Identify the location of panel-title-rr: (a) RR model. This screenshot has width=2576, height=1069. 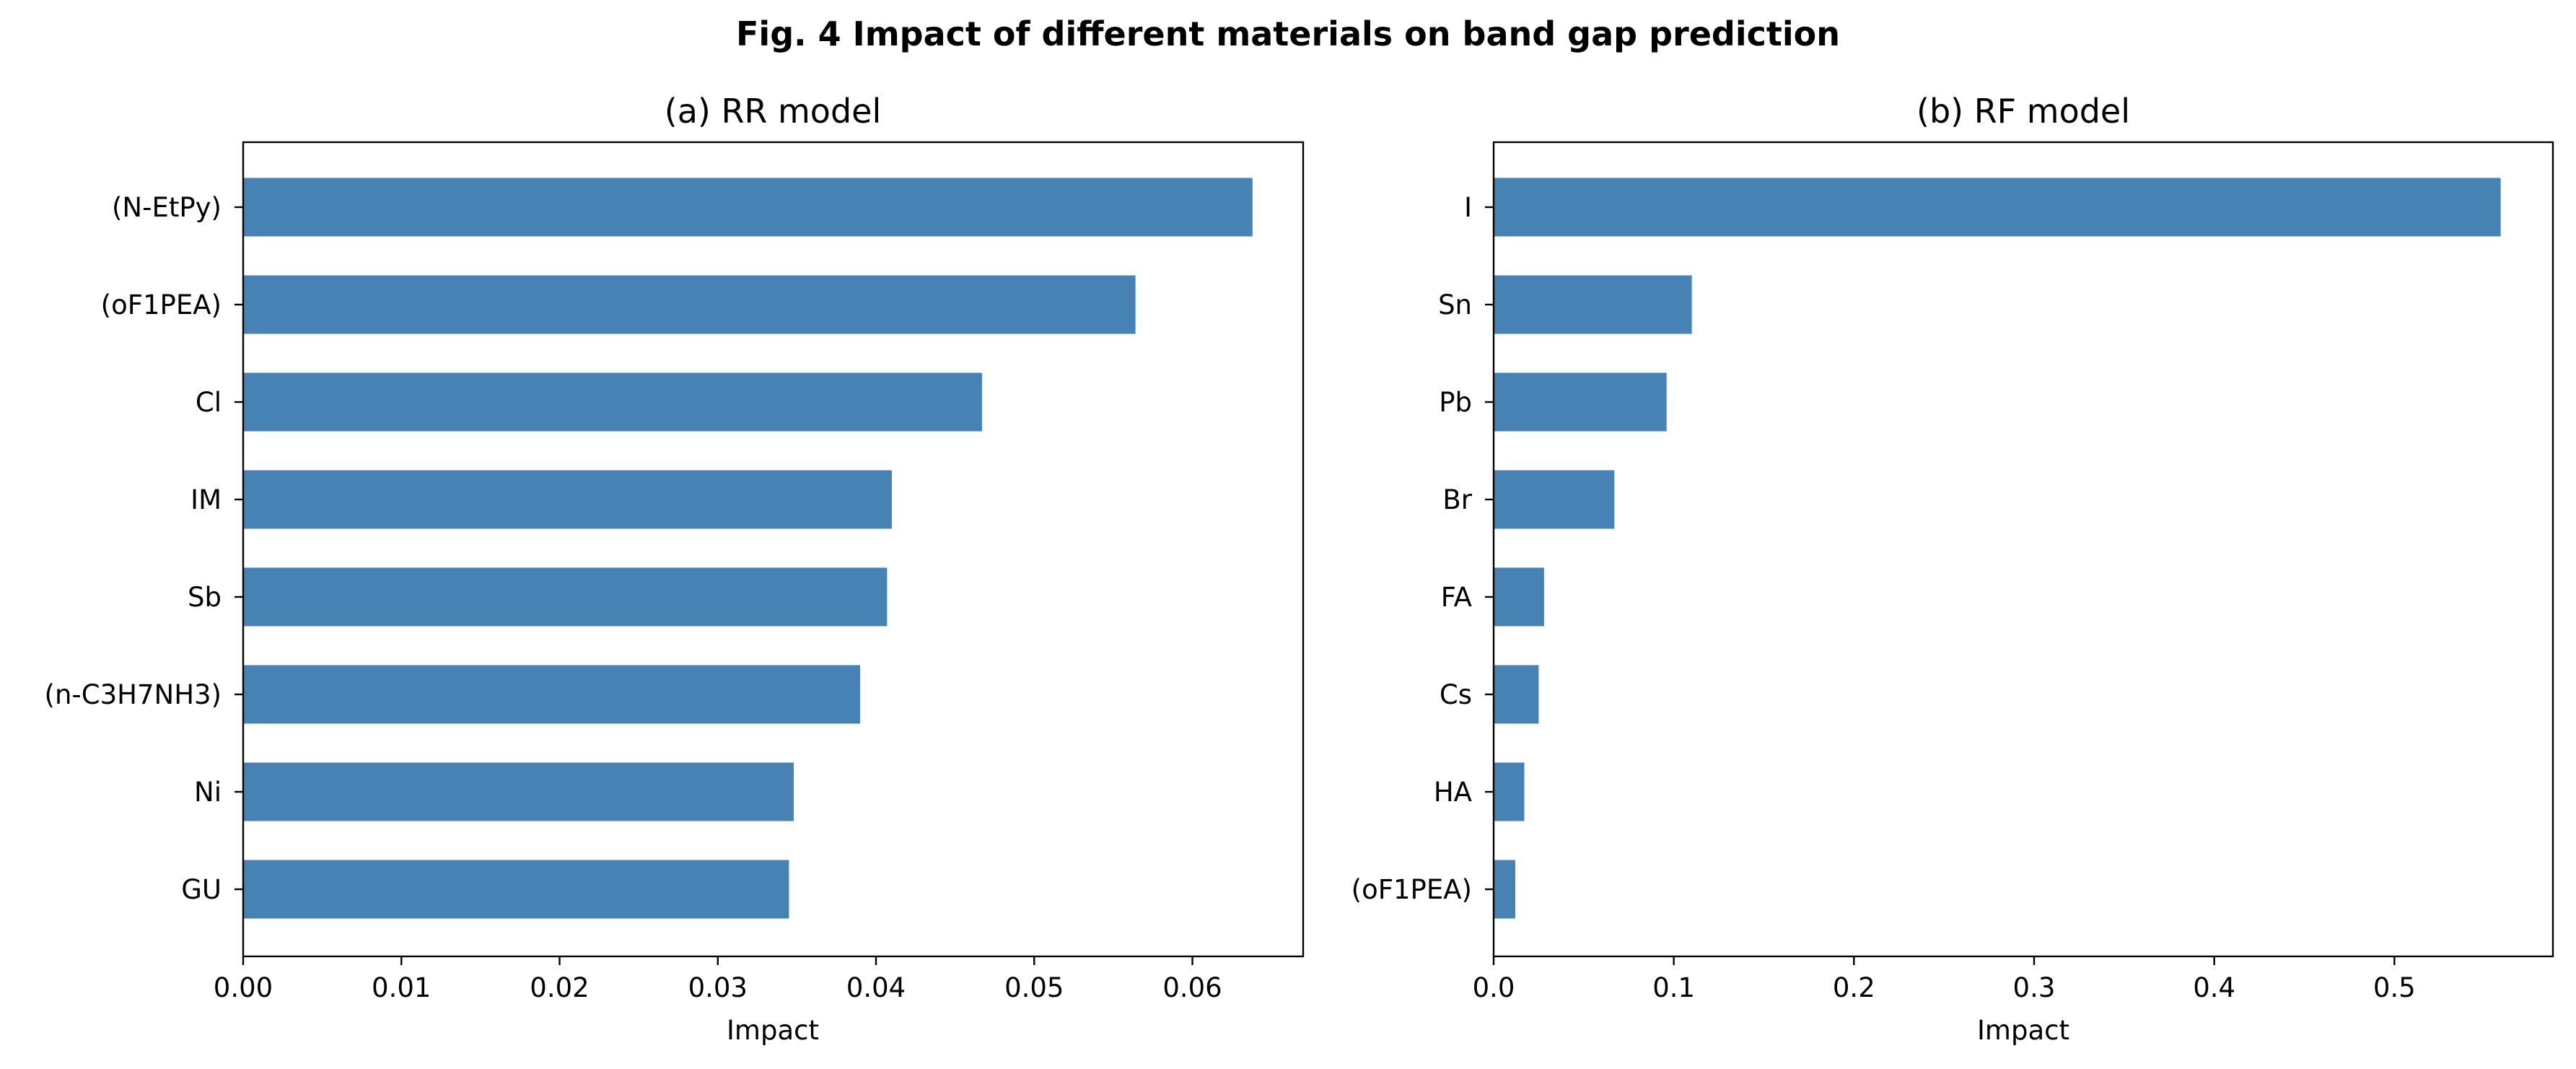
(773, 111).